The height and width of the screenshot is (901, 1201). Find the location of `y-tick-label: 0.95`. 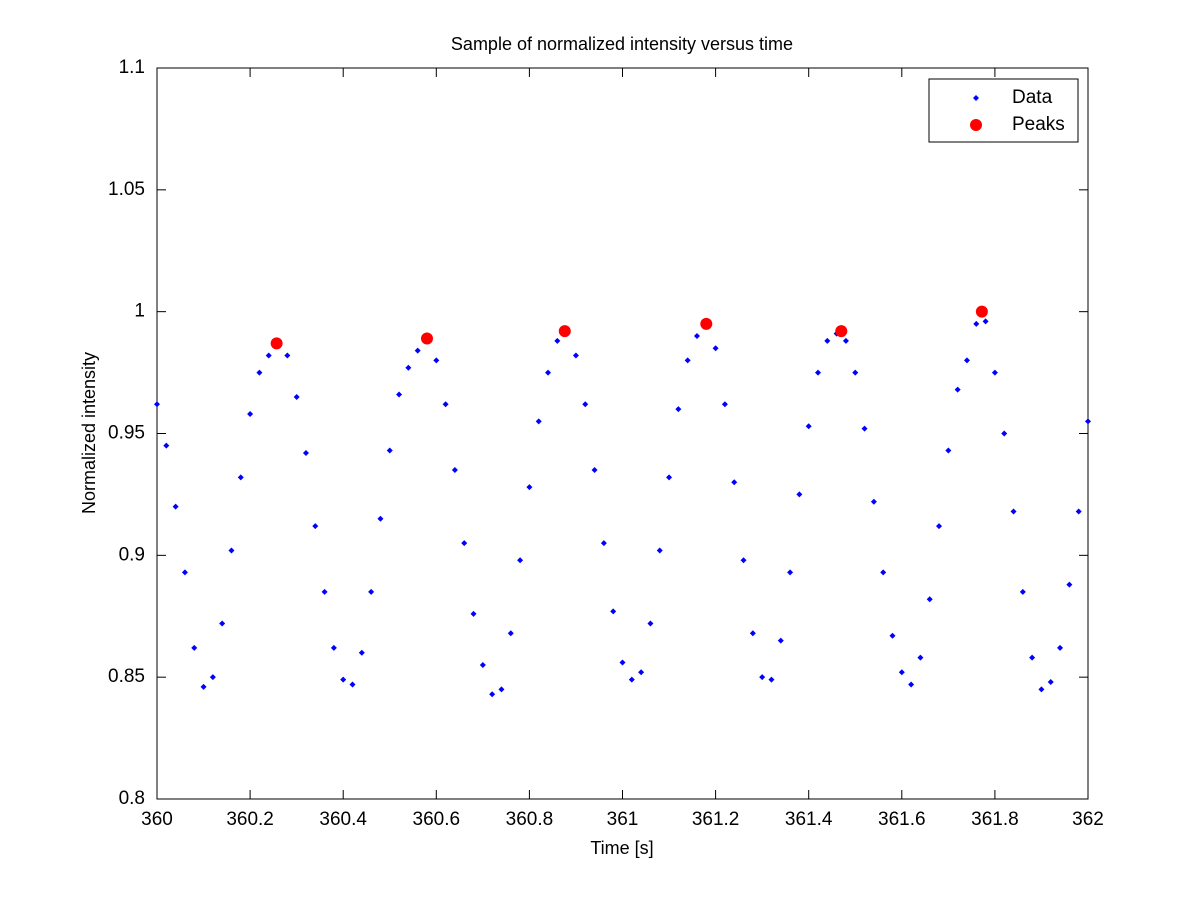

y-tick-label: 0.95 is located at coordinates (126, 433).